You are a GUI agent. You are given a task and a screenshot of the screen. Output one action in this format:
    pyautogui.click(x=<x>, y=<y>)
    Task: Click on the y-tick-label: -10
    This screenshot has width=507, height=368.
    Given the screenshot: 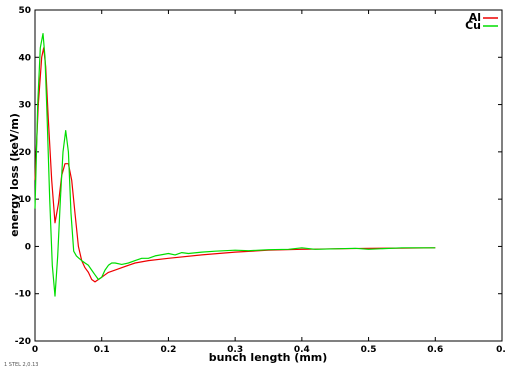 What is the action you would take?
    pyautogui.click(x=23, y=295)
    